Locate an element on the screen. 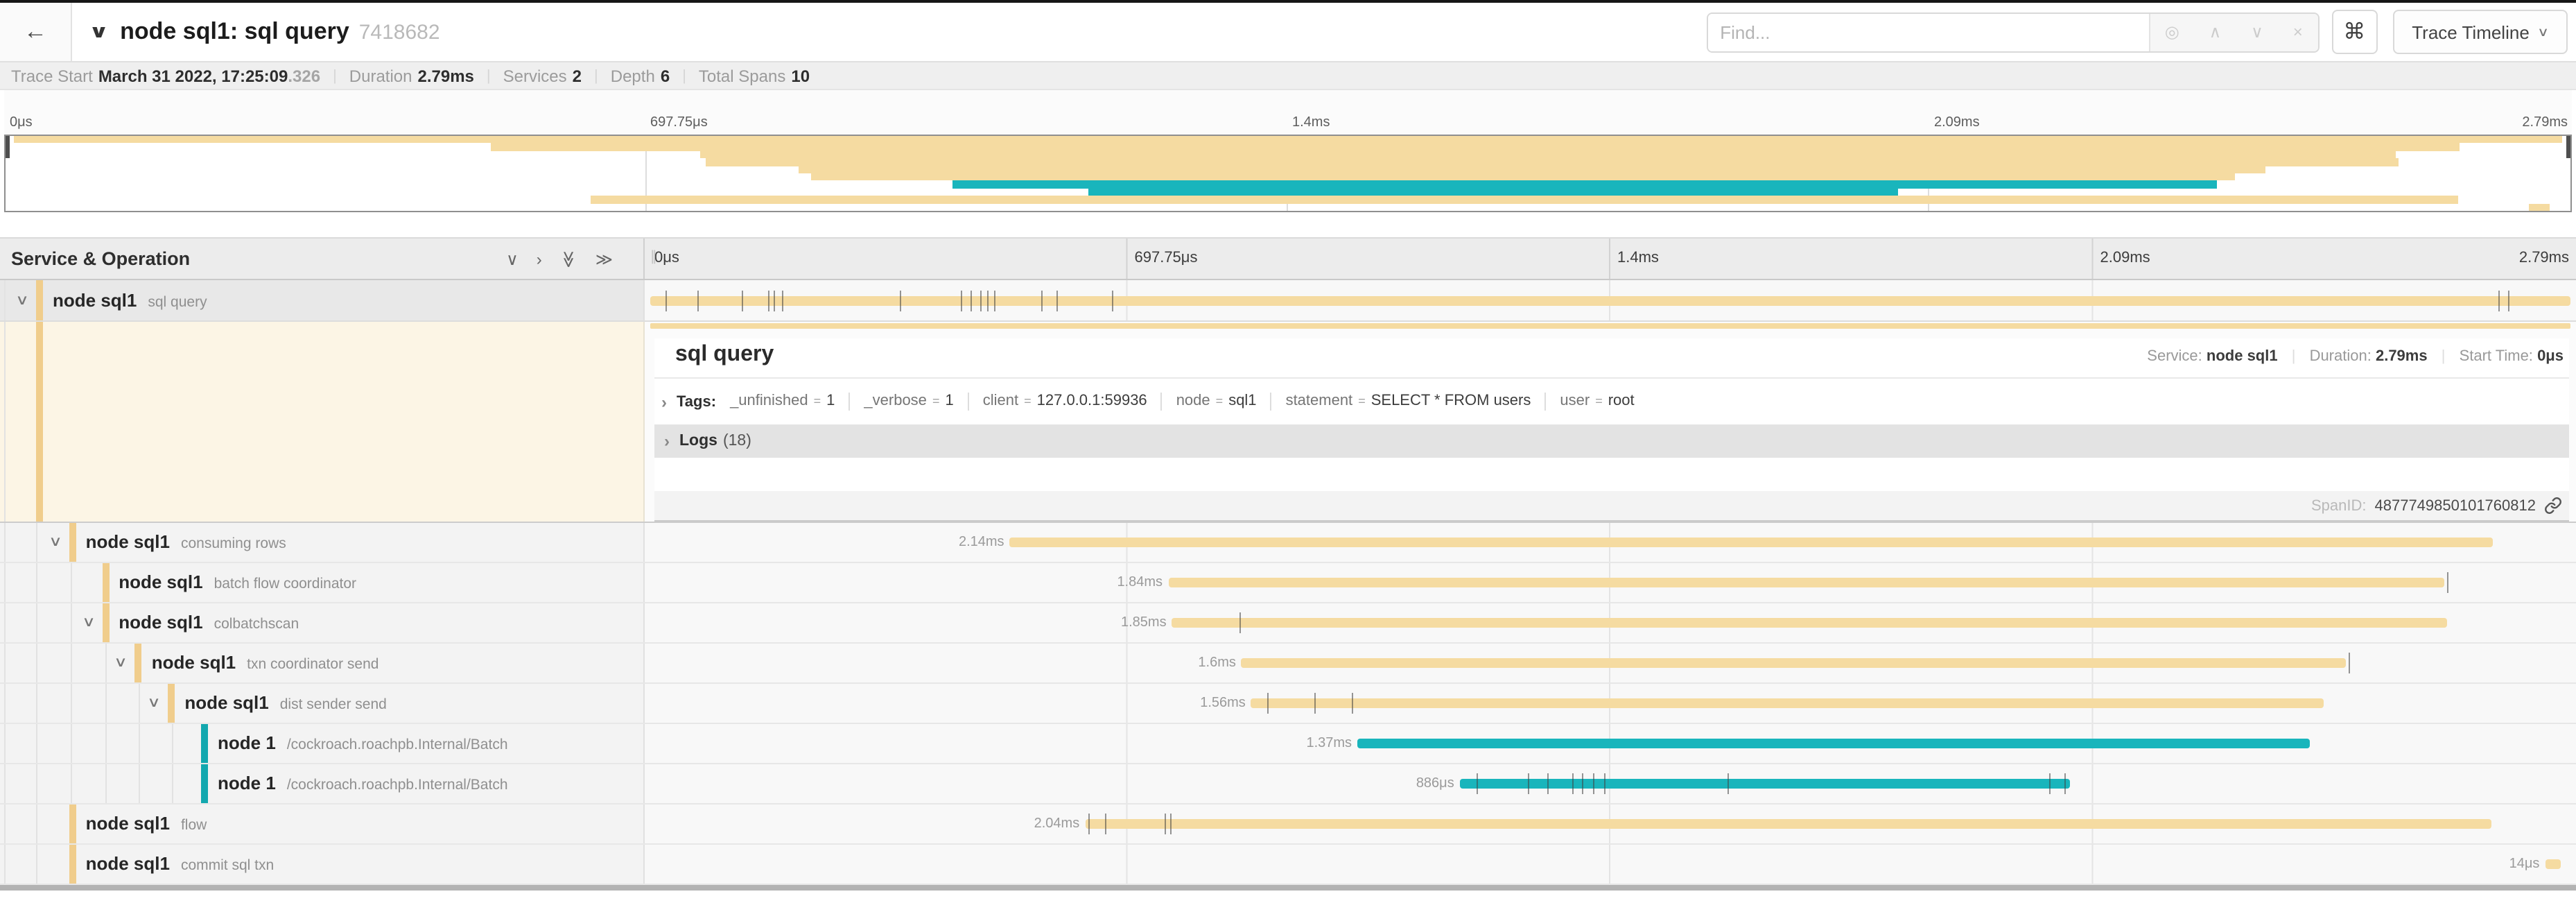 The image size is (2576, 903). tag-key: user is located at coordinates (1575, 401).